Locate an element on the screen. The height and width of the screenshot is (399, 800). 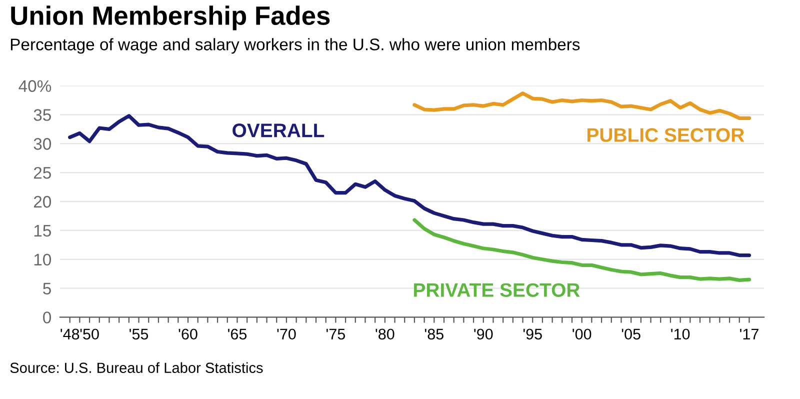
x-tick-label: '60 is located at coordinates (188, 334).